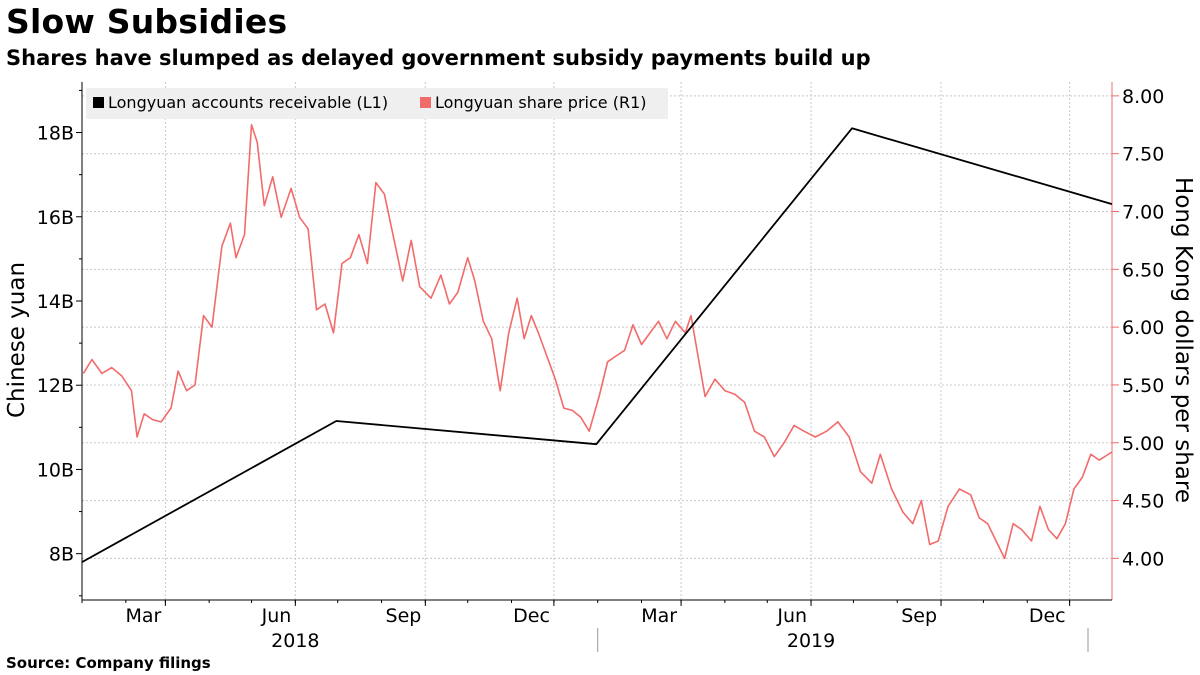  What do you see at coordinates (540, 102) in the screenshot?
I see `legend-label-share-price: Longyuan share price (R1)` at bounding box center [540, 102].